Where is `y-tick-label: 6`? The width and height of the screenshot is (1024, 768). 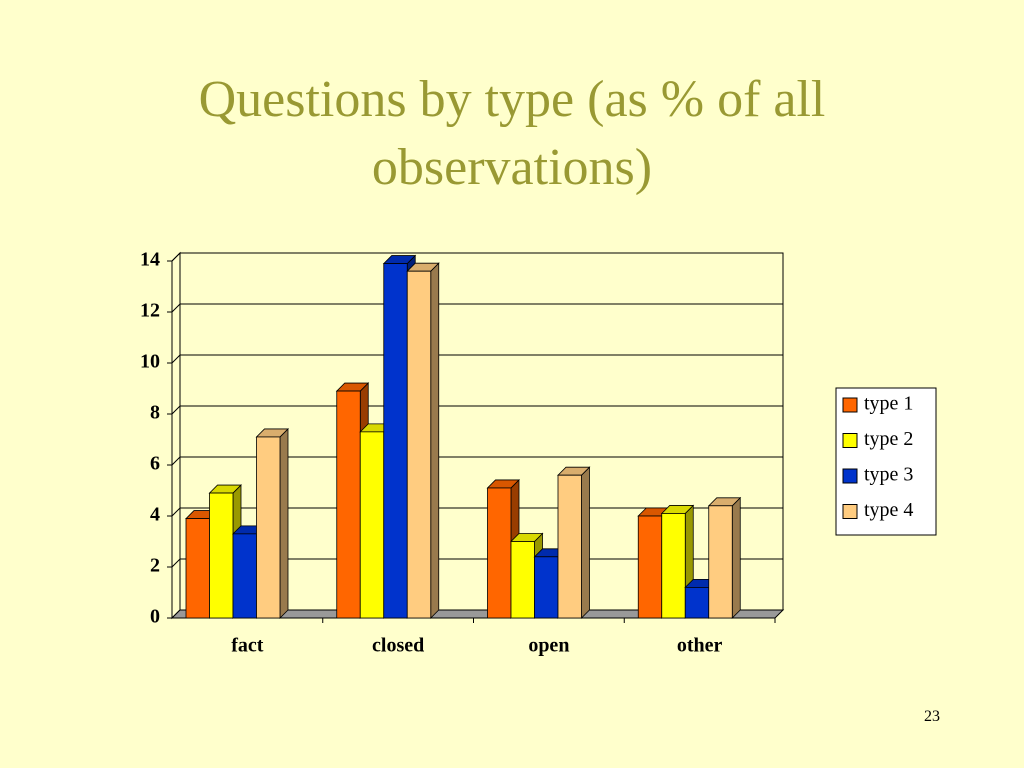 y-tick-label: 6 is located at coordinates (155, 464).